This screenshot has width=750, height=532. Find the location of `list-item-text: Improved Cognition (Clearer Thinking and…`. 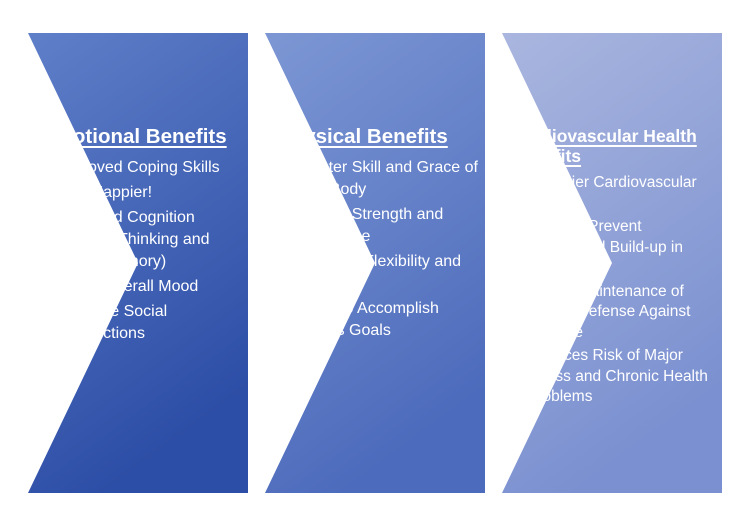

list-item-text: Improved Cognition (Clearer Thinking and… is located at coordinates (133, 240).